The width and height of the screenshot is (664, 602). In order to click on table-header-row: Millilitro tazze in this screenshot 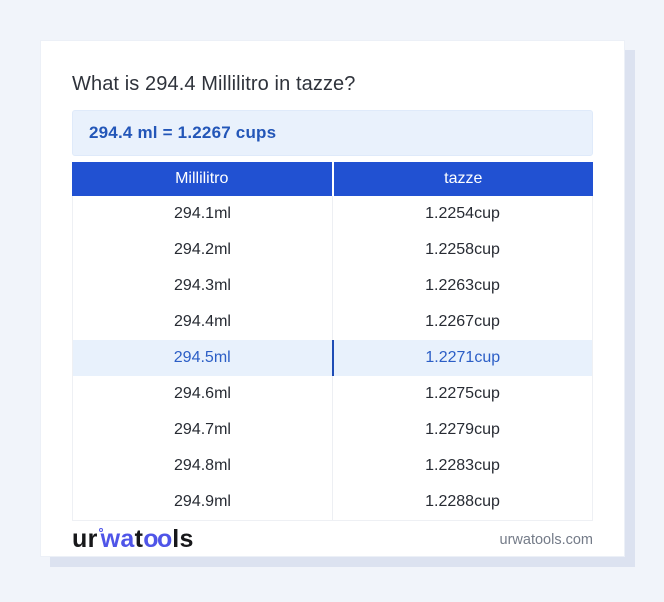, I will do `click(332, 179)`.